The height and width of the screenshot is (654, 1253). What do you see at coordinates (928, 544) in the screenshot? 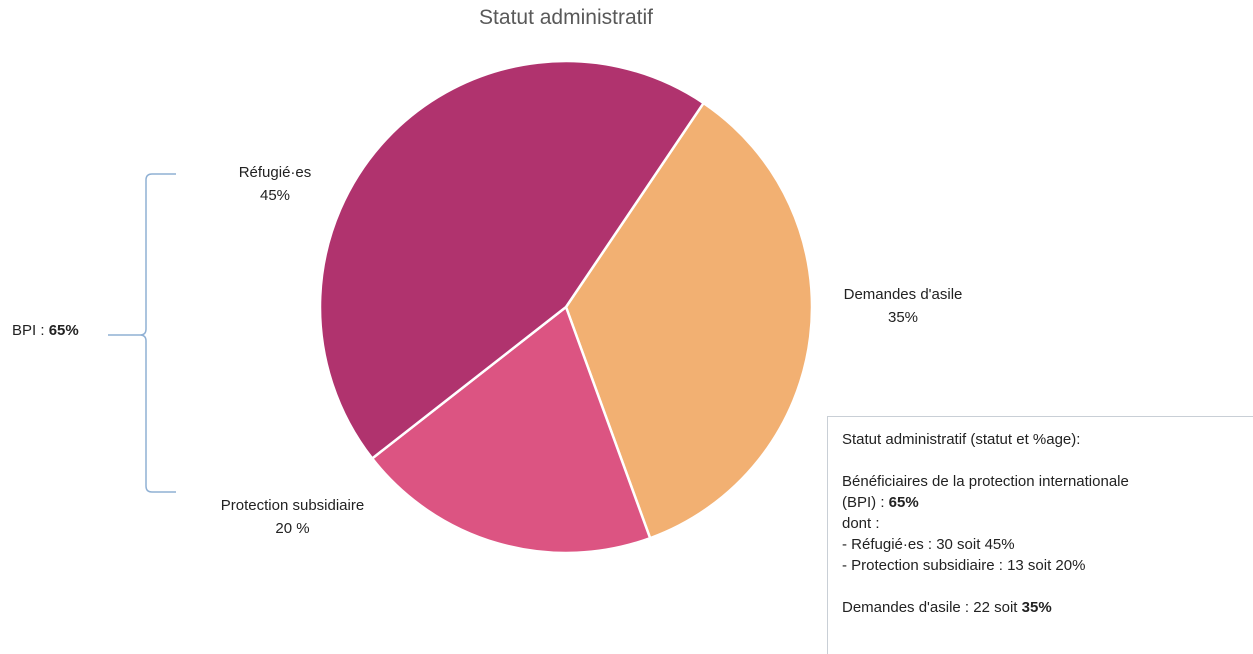
I see `info-refugies-line: - Réfugié·es : 30 soit 45%` at bounding box center [928, 544].